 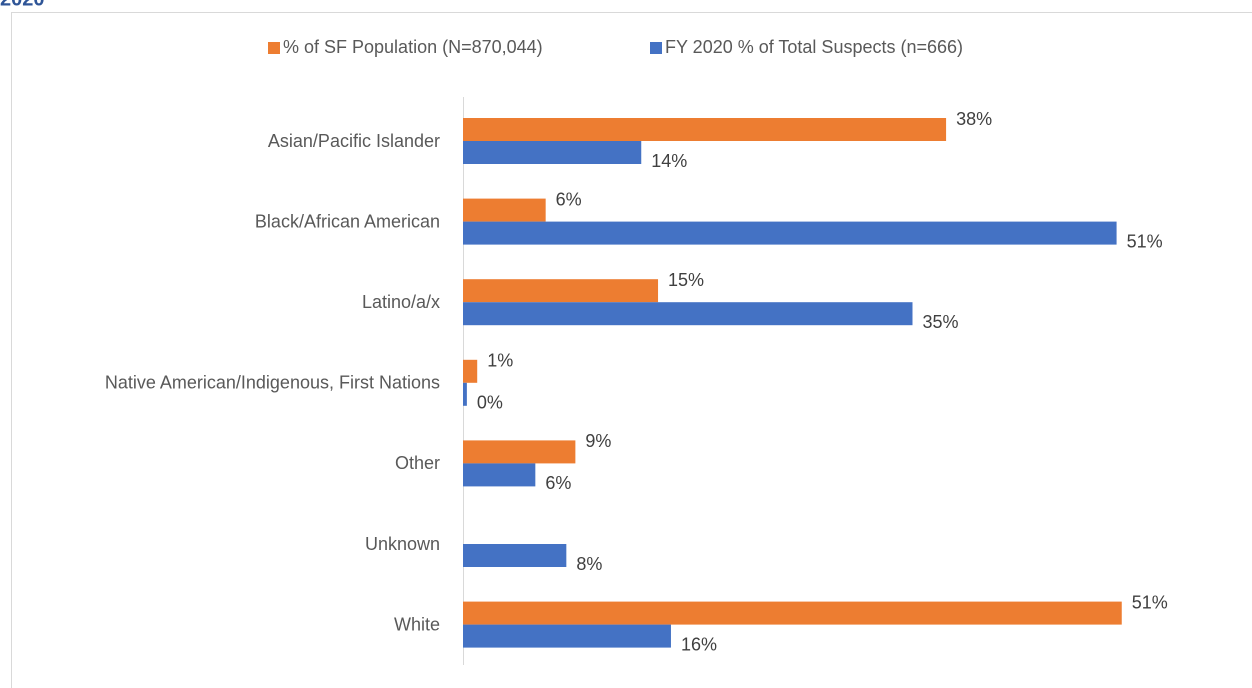 I want to click on category-label: Black/African American, so click(x=347, y=221).